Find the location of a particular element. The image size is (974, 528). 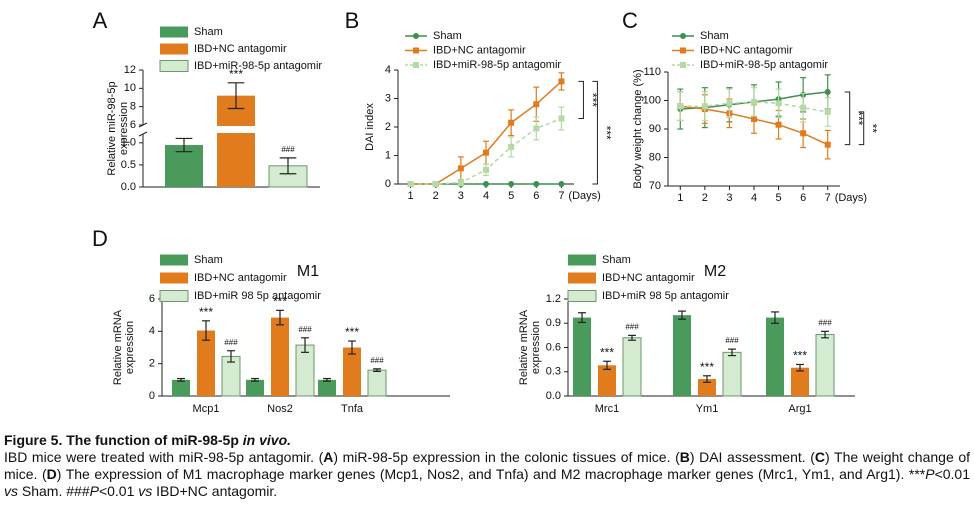

panel-label: D is located at coordinates (100, 238).